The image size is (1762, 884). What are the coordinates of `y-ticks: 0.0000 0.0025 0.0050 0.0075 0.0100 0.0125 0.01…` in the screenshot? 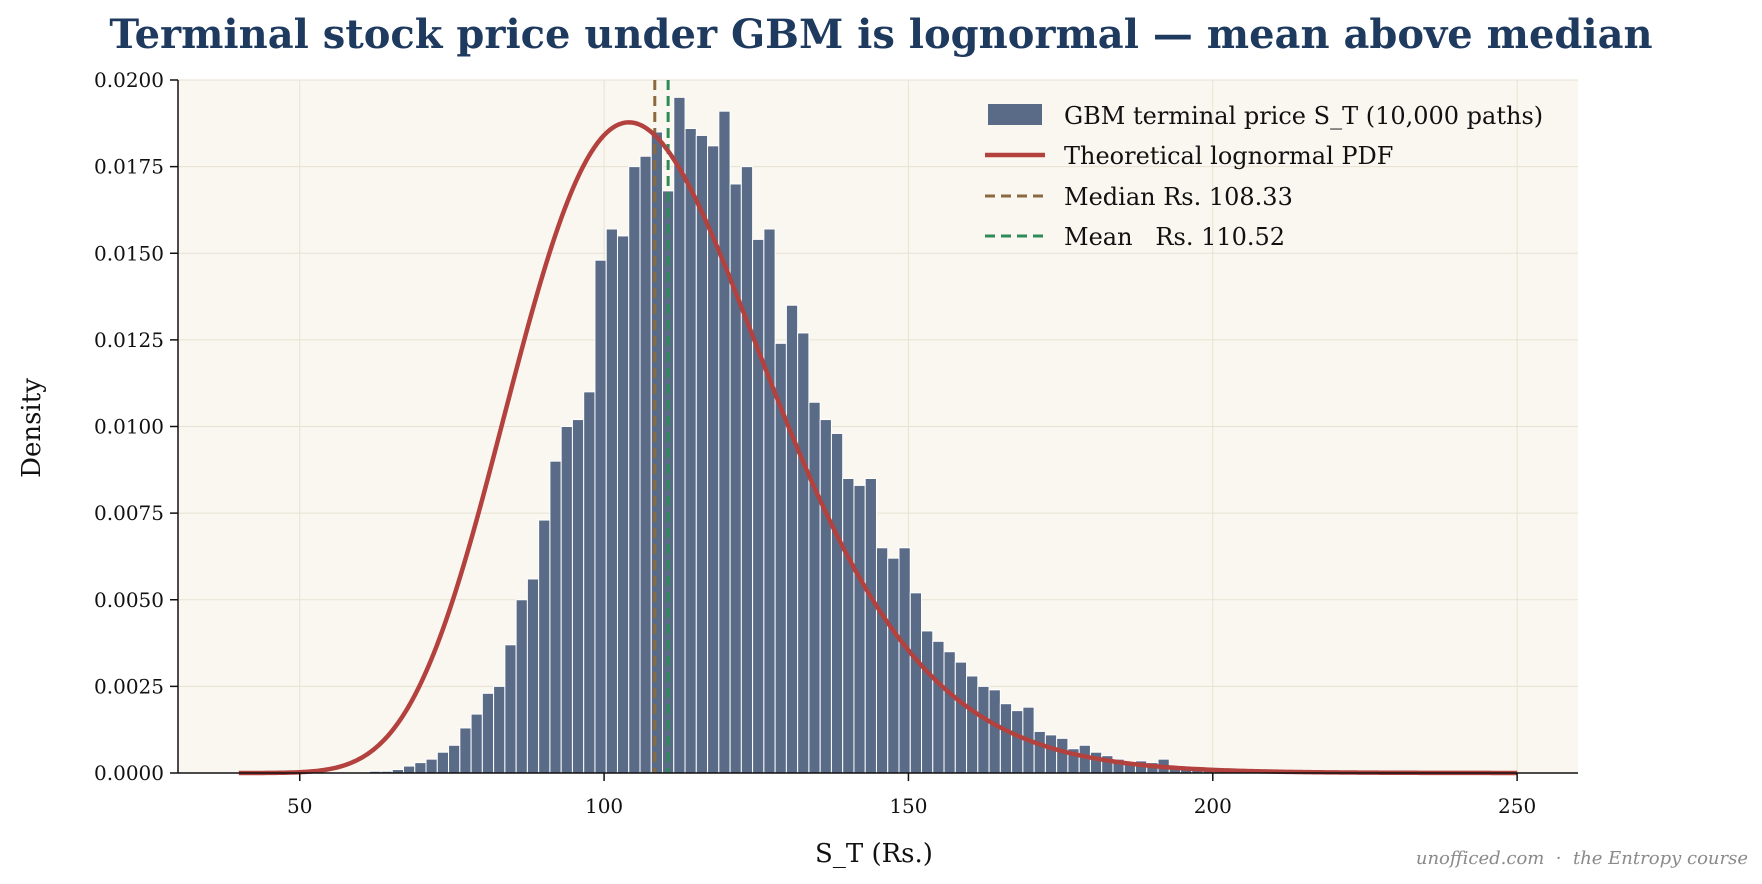 It's located at (136, 426).